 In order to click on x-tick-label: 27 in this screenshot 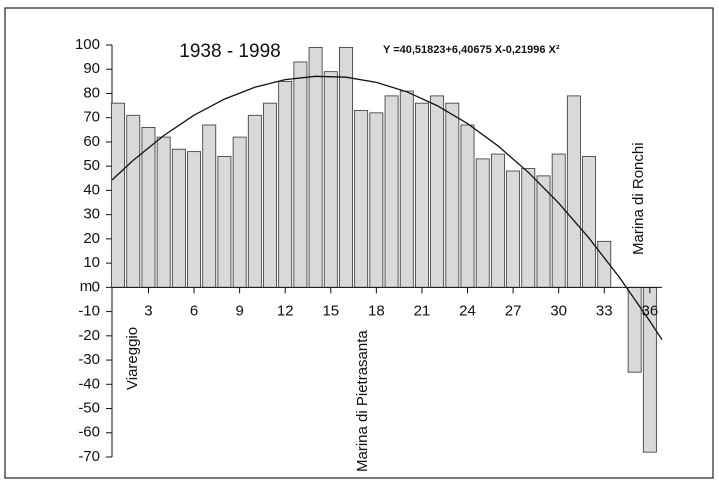, I will do `click(513, 310)`.